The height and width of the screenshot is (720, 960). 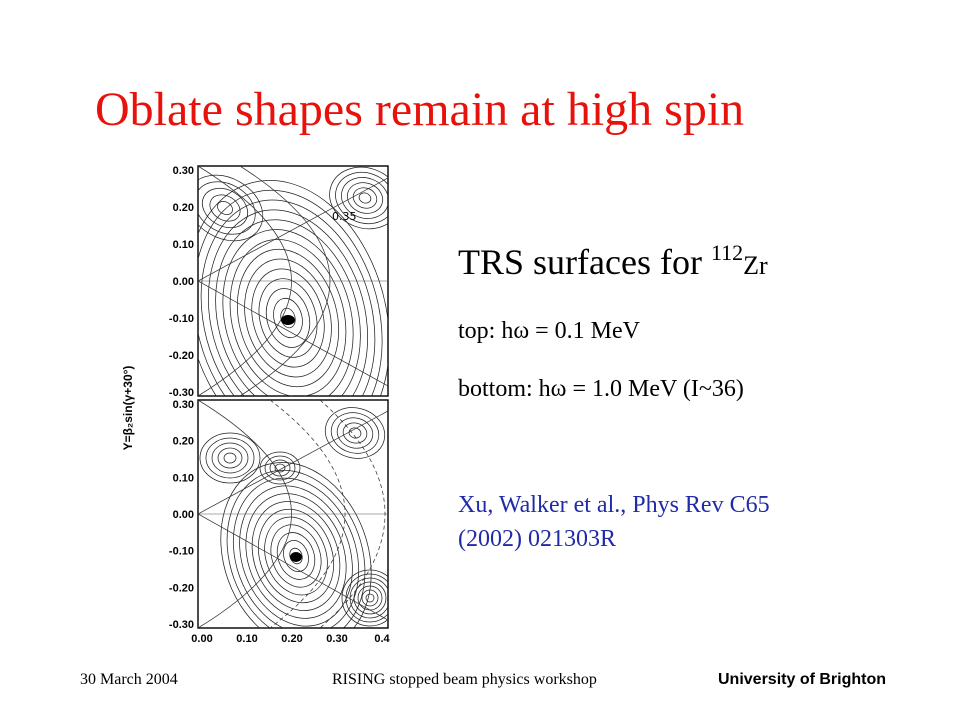 I want to click on slide-title: Oblate shapes remain at high spin, so click(x=420, y=109).